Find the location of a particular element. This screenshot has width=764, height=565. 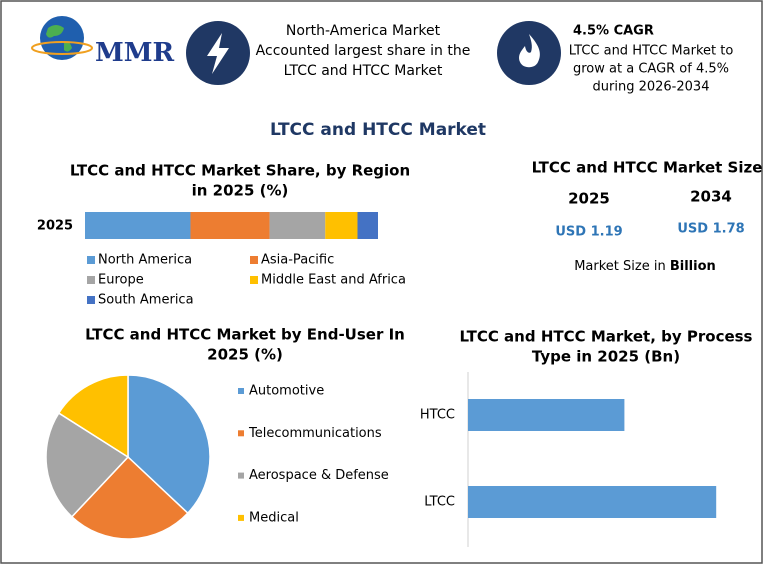

cagr-line: grow at a CAGR of 4.5% is located at coordinates (651, 69).